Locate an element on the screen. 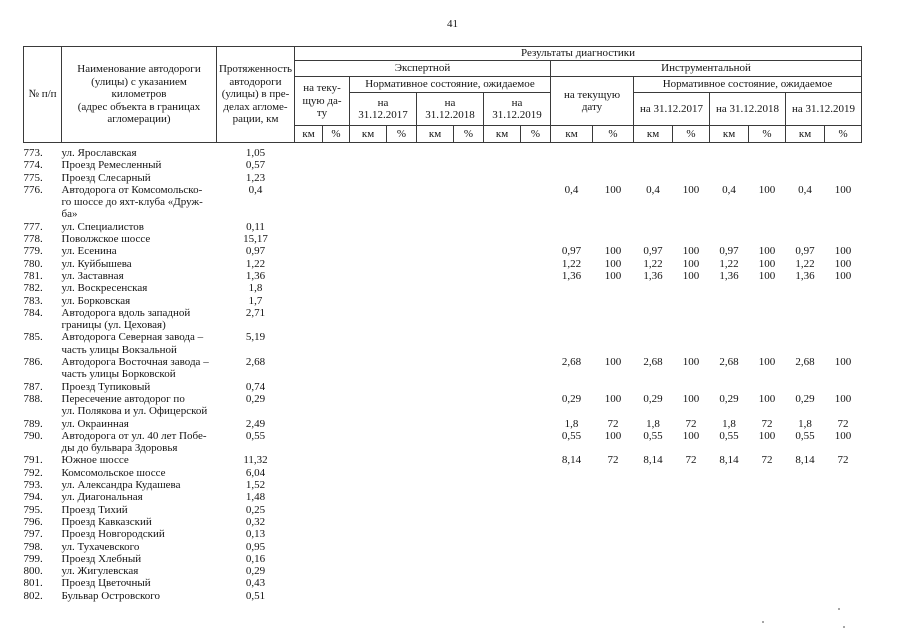 This screenshot has height=640, width=905. row-length: 1,22 is located at coordinates (255, 263).